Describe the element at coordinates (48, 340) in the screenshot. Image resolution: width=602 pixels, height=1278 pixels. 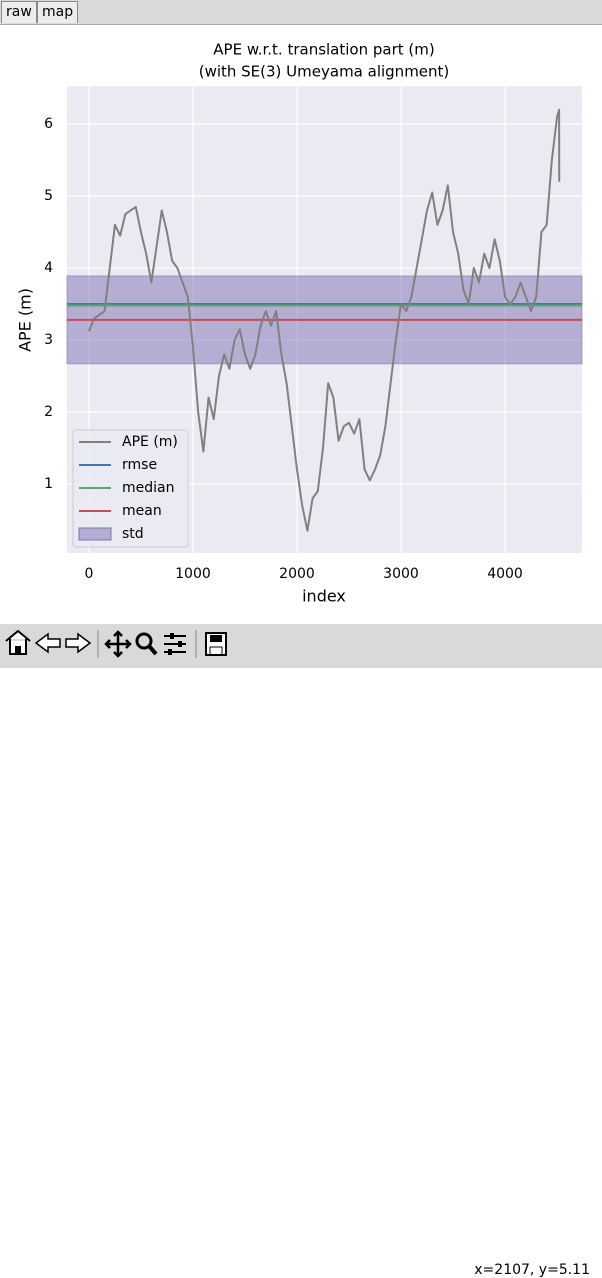
I see `y-tick-label: 3` at that location.